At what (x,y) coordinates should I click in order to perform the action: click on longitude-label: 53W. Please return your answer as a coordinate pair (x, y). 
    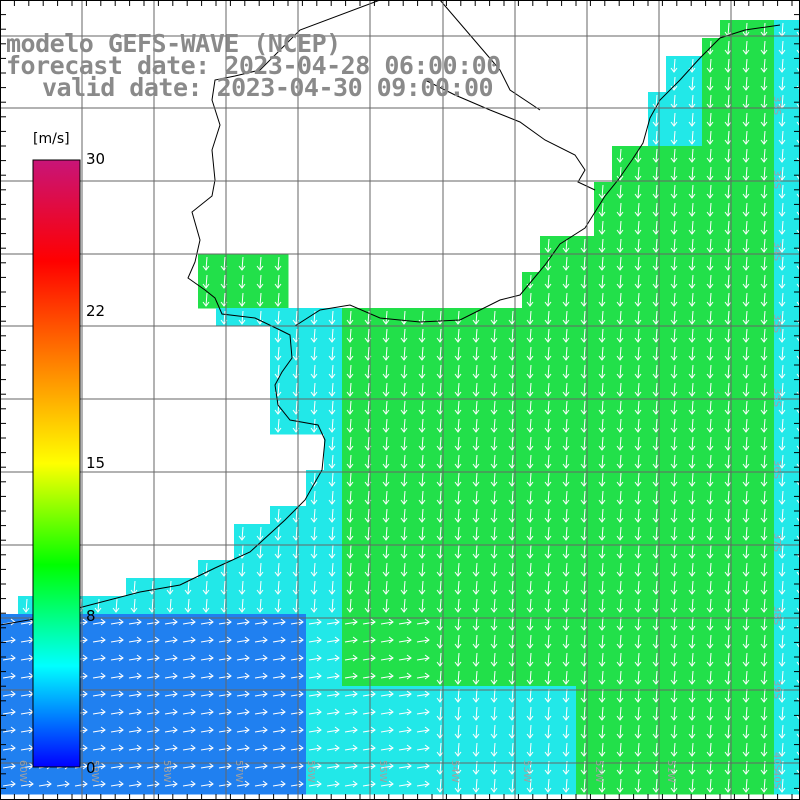
    Looking at the image, I should click on (526, 771).